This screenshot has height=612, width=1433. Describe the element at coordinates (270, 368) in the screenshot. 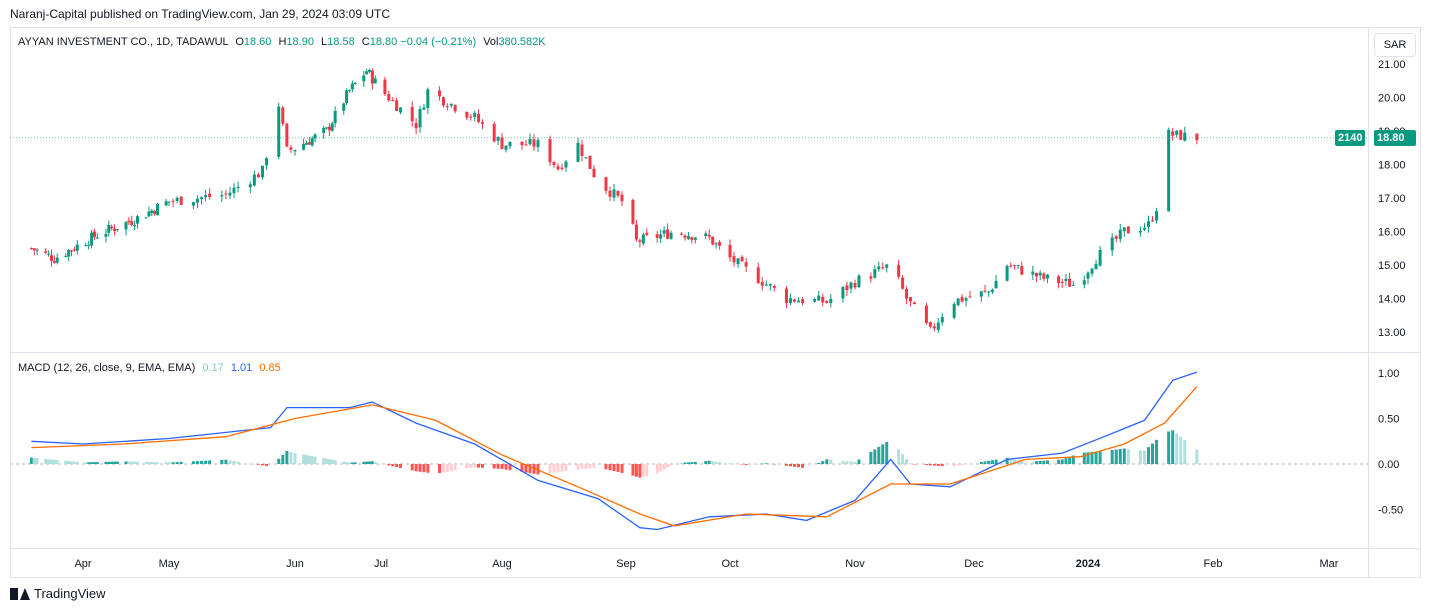

I see `macd-signal-value: 0.85` at that location.